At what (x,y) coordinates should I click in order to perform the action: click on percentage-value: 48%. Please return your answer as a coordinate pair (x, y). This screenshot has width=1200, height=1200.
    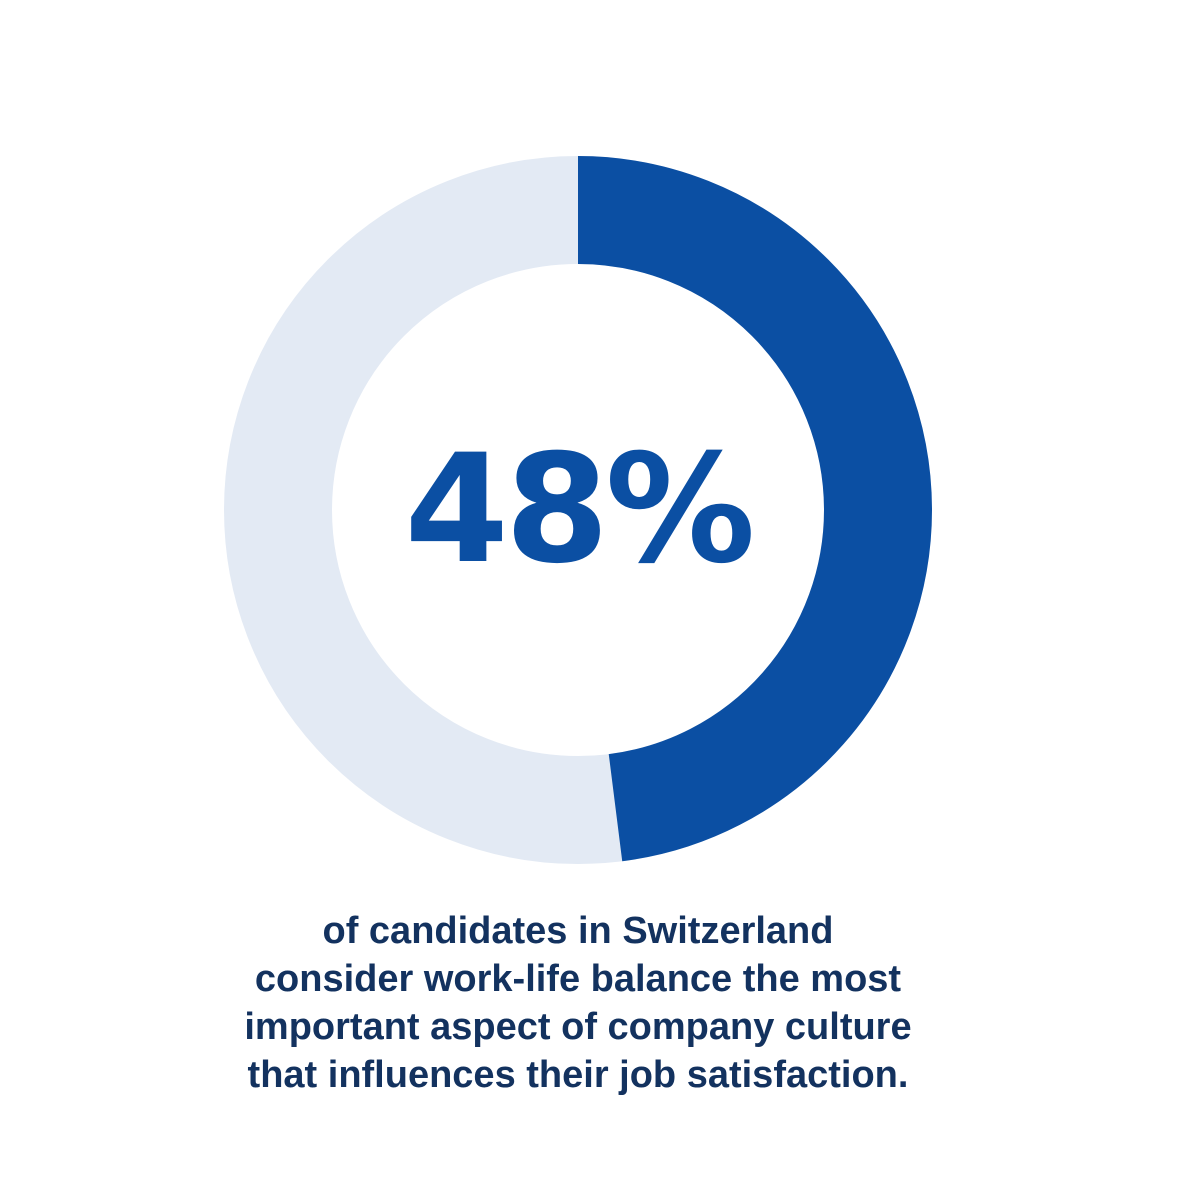
    Looking at the image, I should click on (579, 510).